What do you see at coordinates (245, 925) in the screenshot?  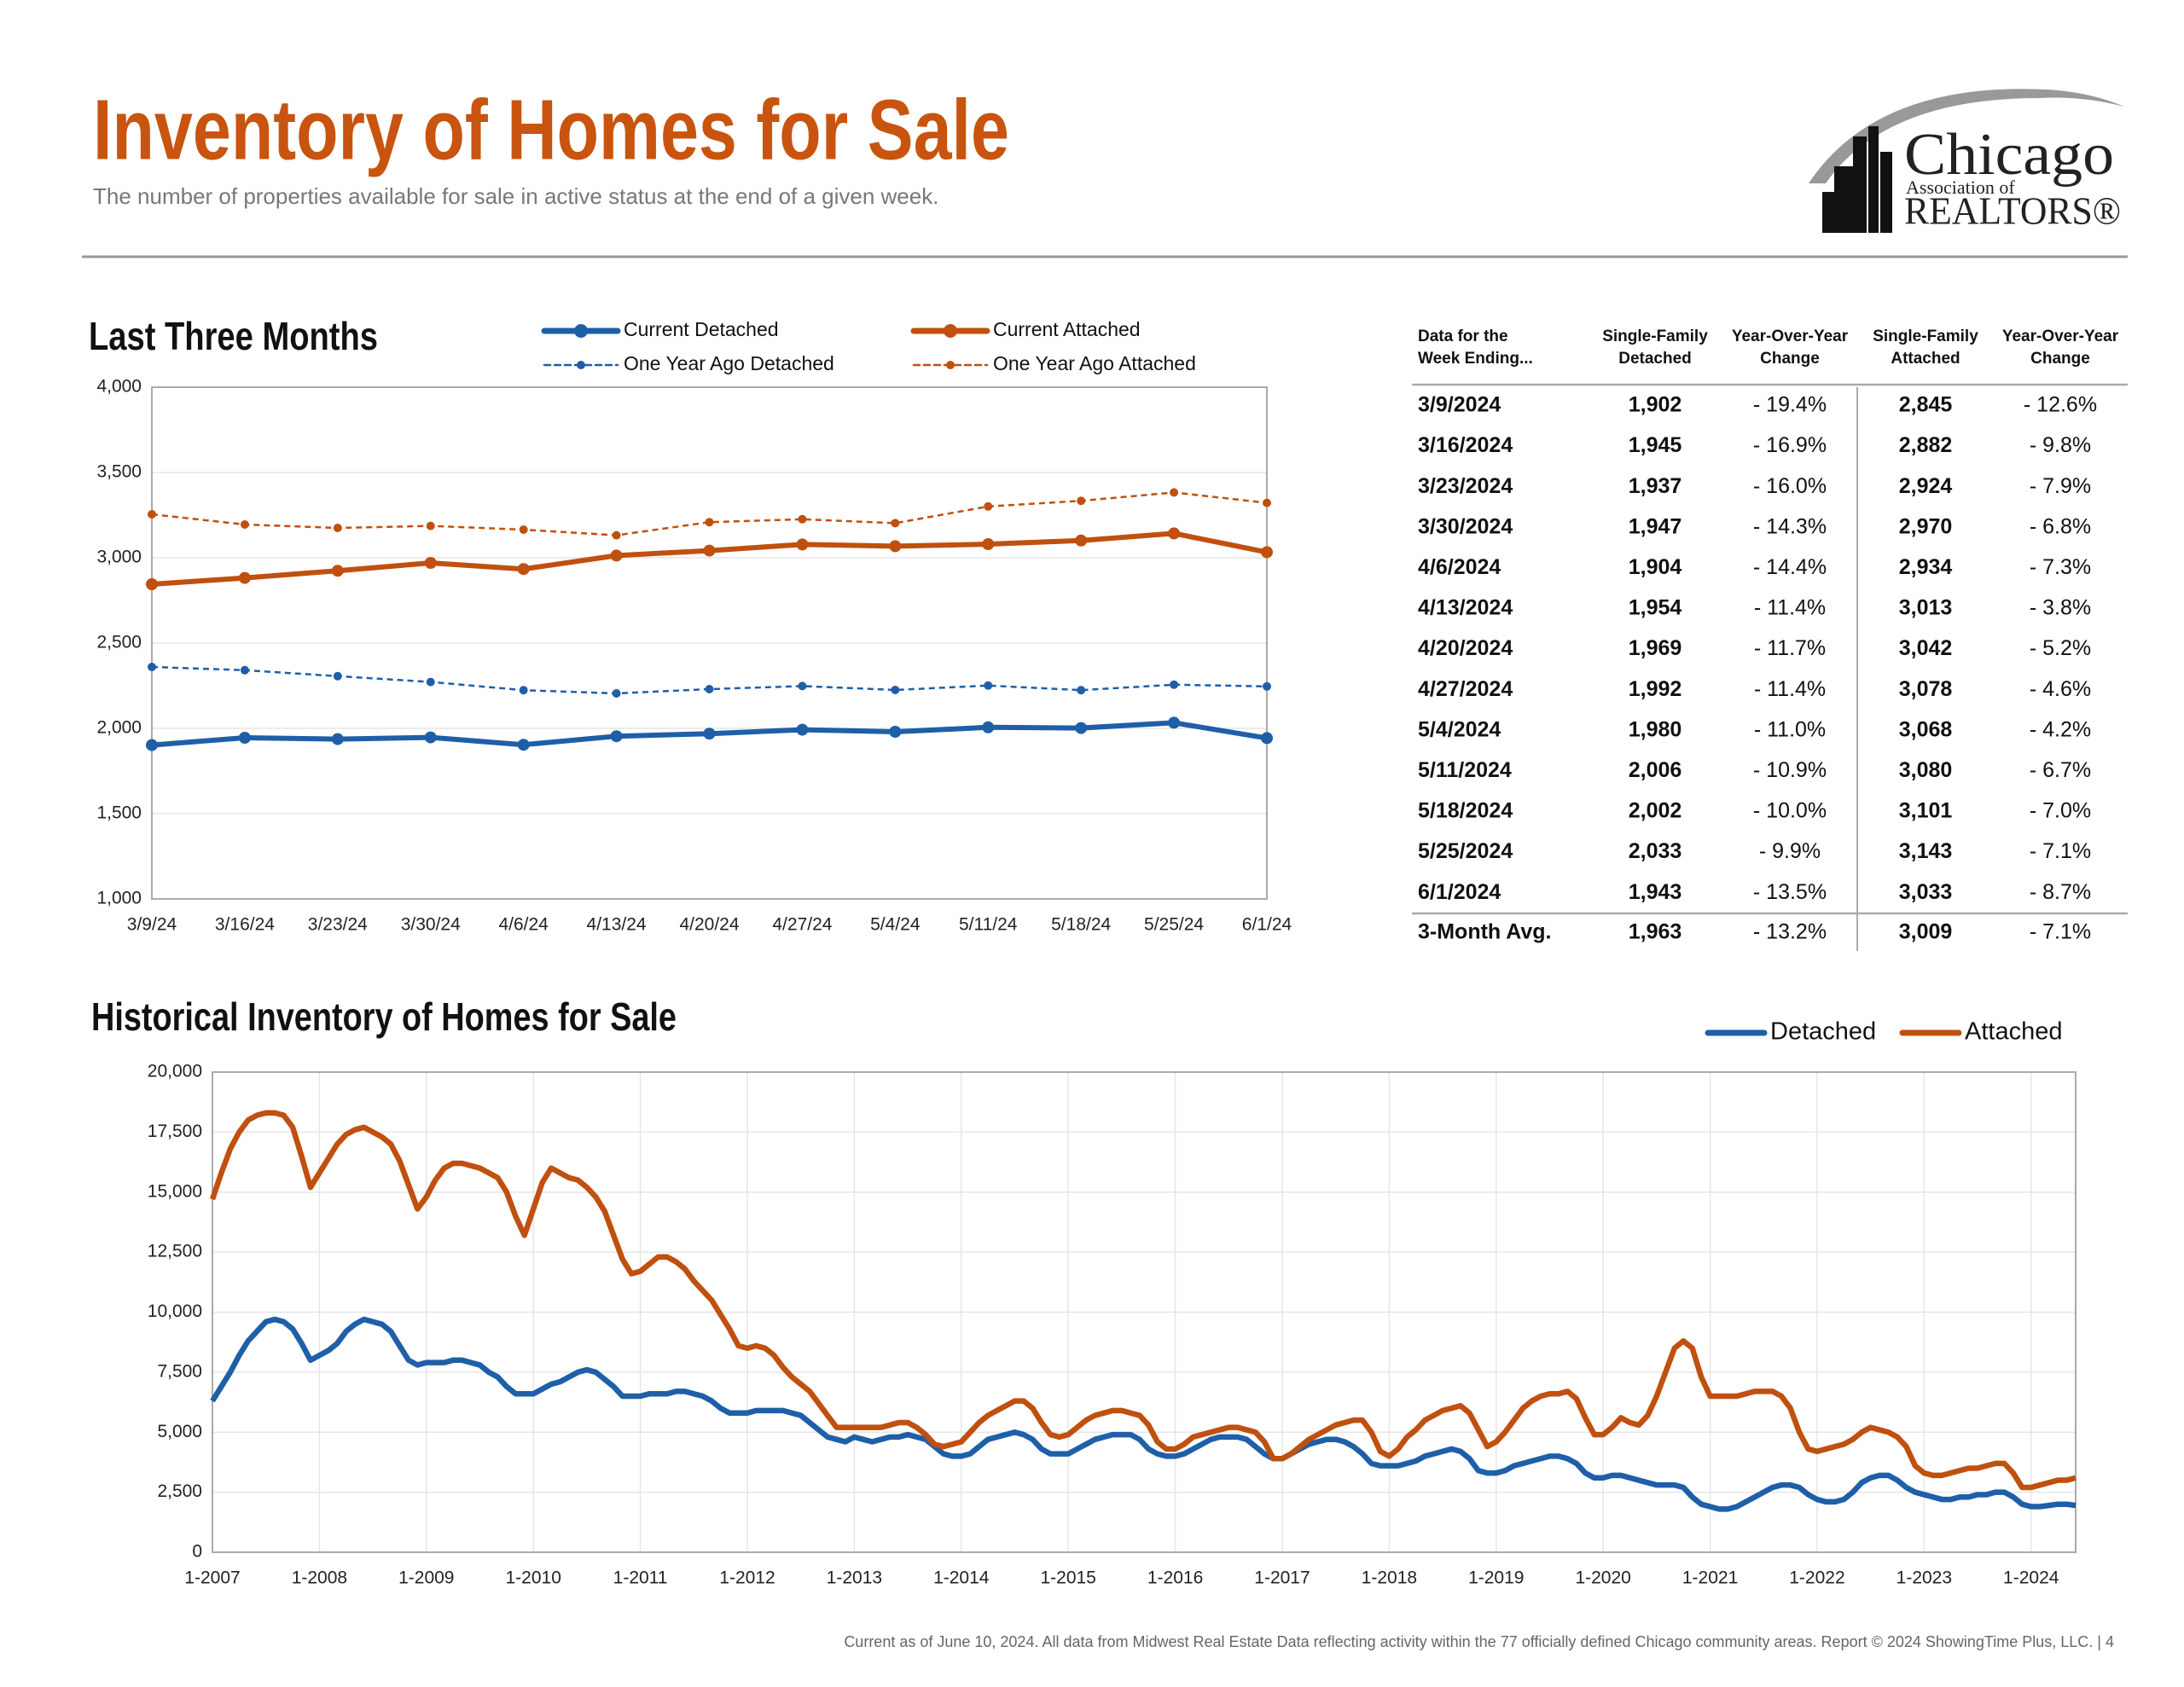 I see `x-tick-label: 3/16/24` at bounding box center [245, 925].